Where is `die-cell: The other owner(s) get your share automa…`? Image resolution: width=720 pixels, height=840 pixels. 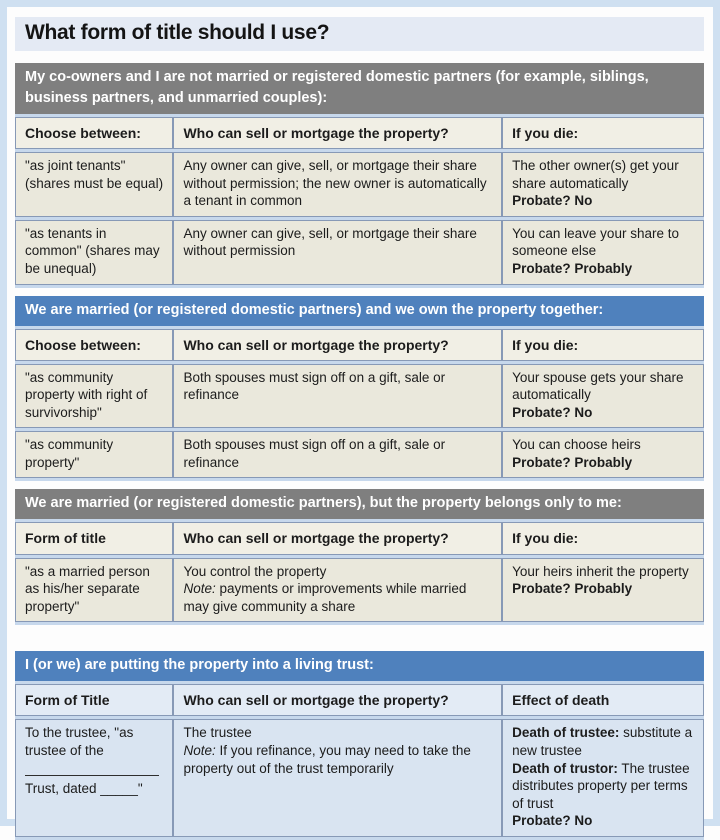
die-cell: The other owner(s) get your share automa… is located at coordinates (603, 184).